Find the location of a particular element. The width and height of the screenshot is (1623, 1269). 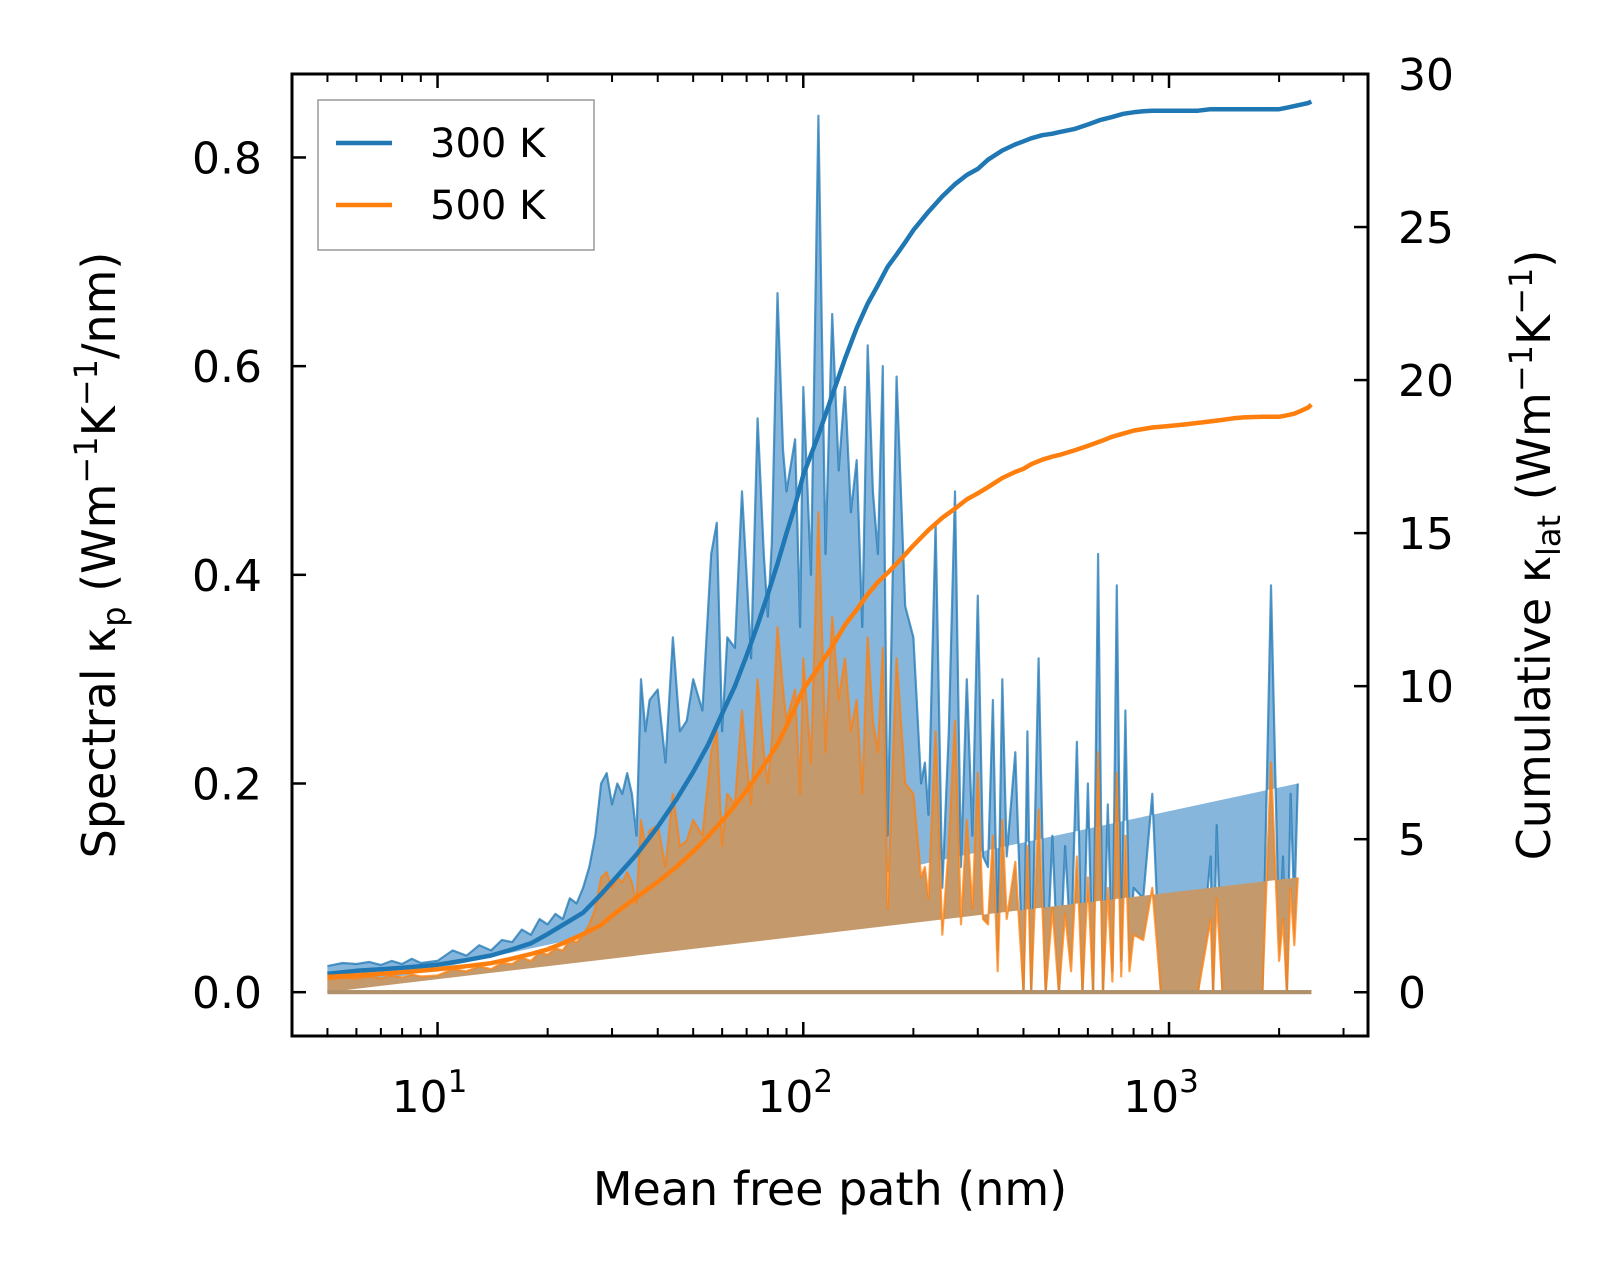

y-right-tick-label: 20 is located at coordinates (1426, 381).